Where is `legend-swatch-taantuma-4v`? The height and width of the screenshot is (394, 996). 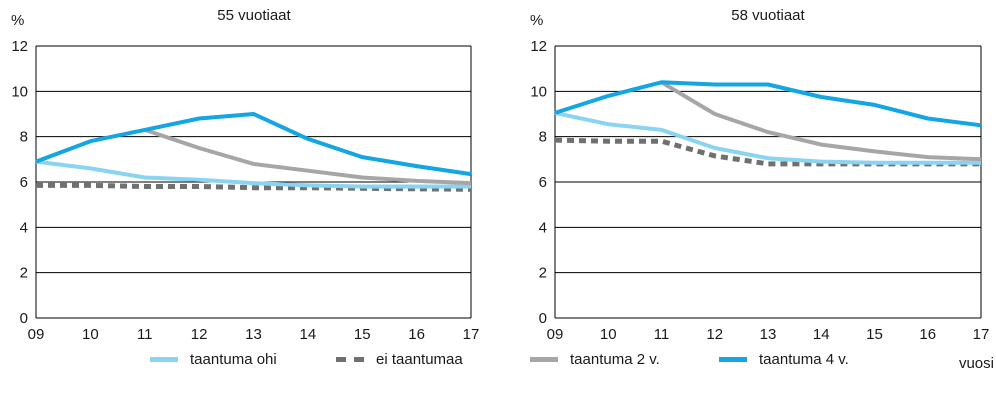
legend-swatch-taantuma-4v is located at coordinates (733, 359).